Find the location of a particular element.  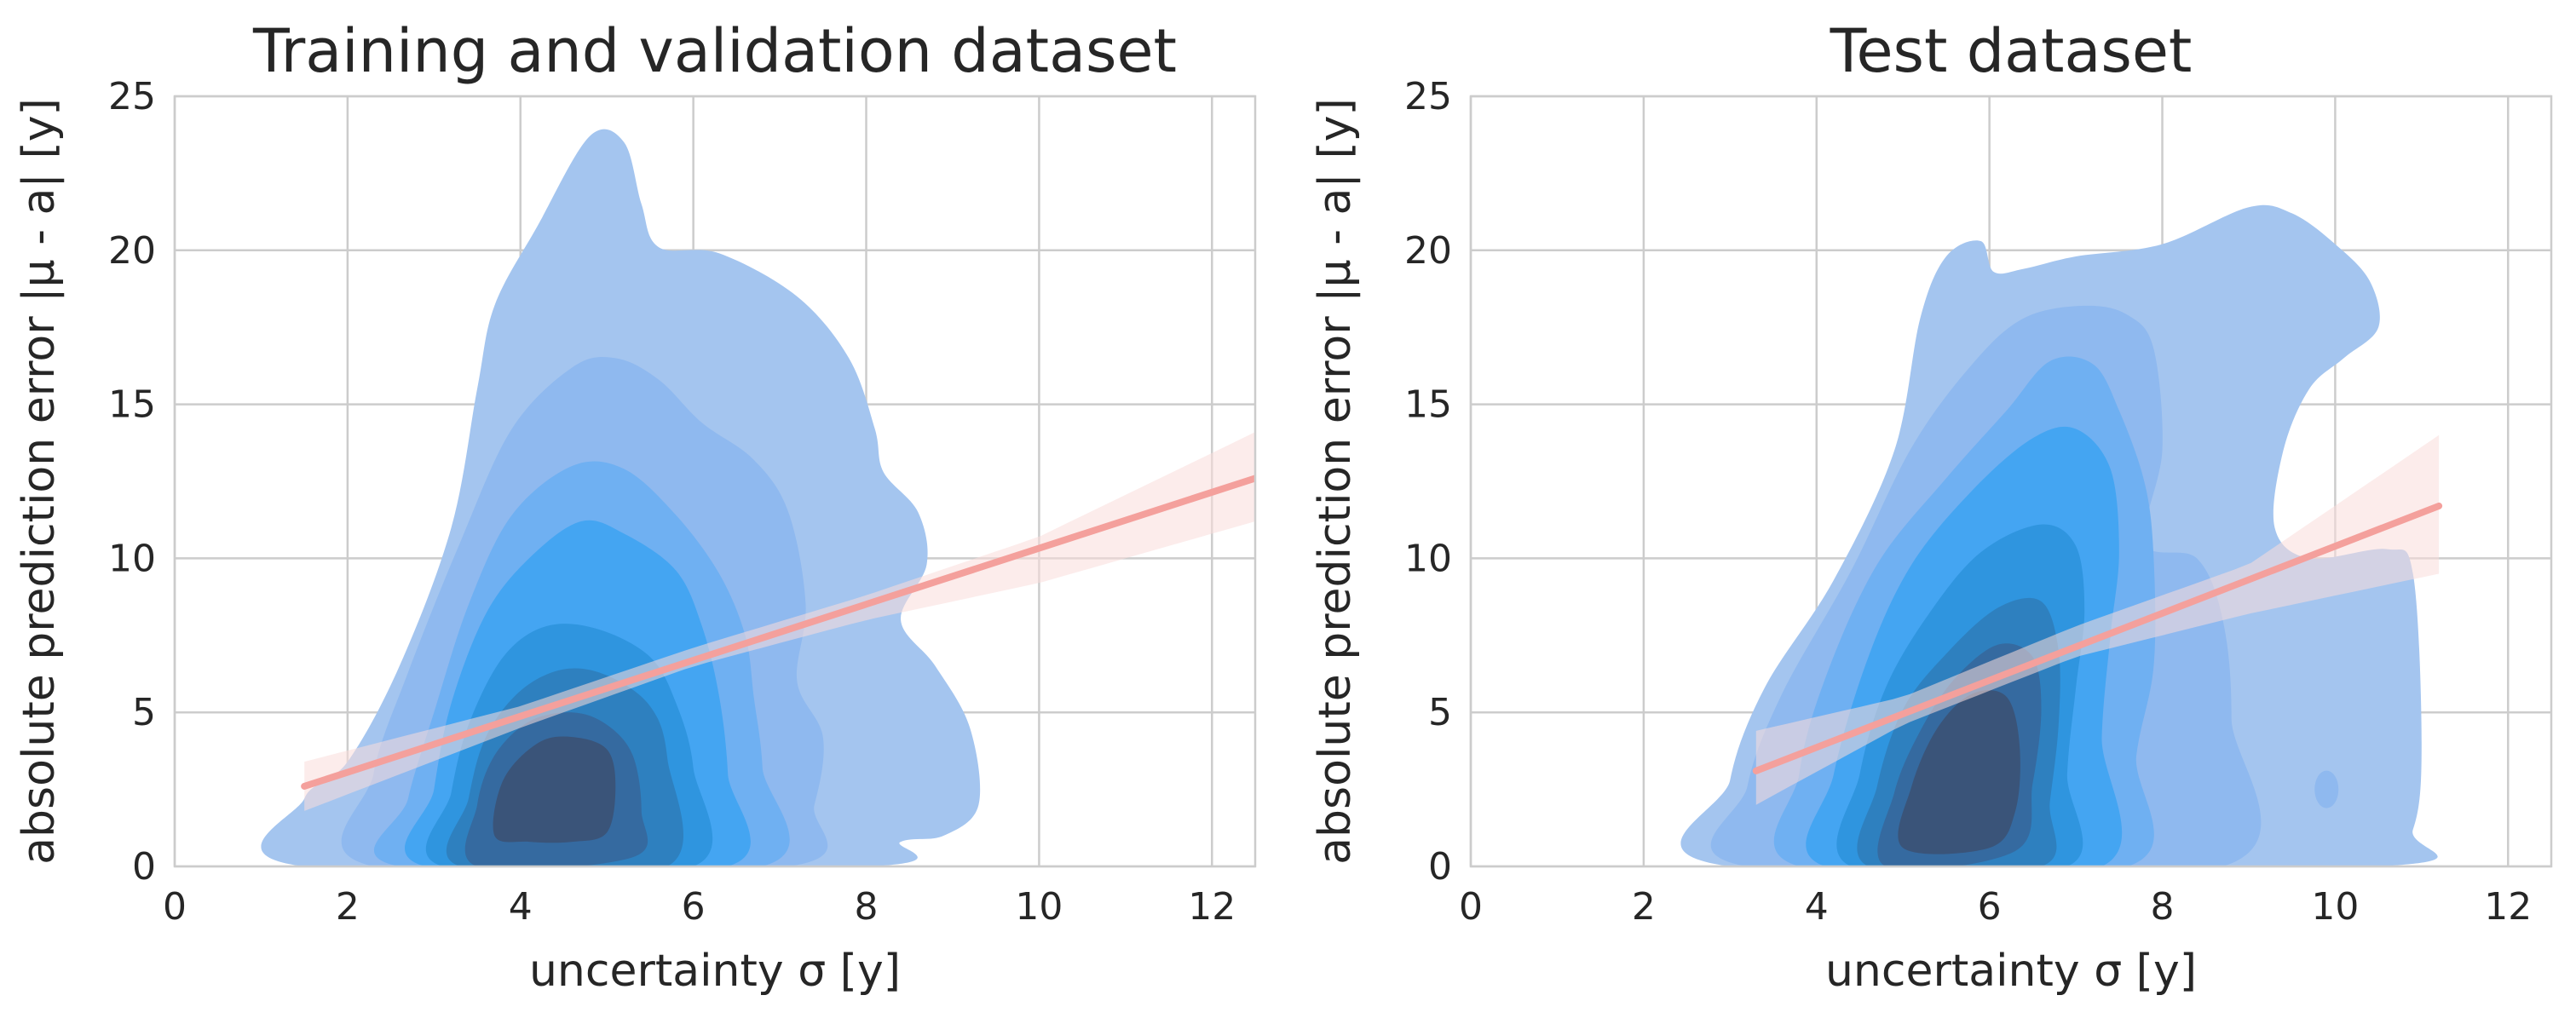

chart-title: Test dataset is located at coordinates (2011, 51).